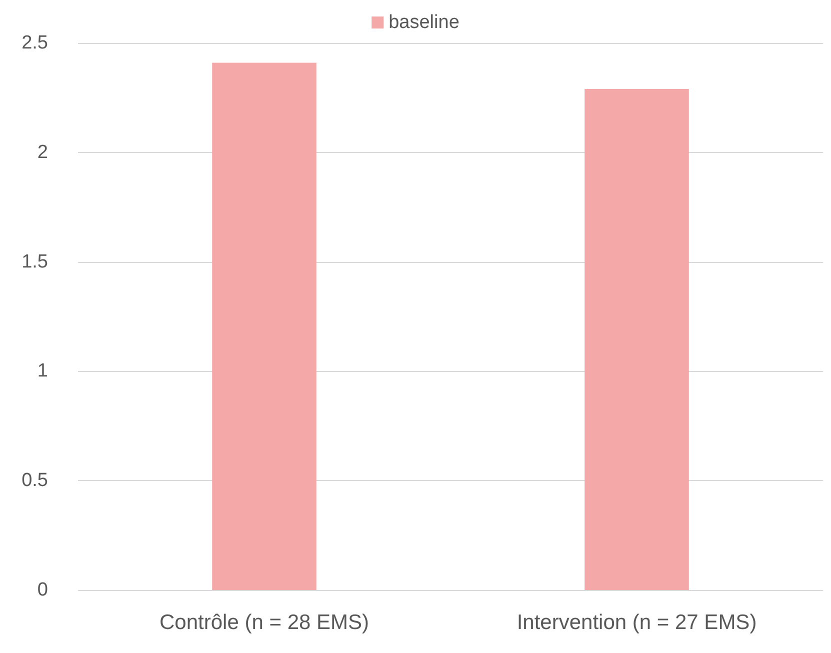 Image resolution: width=831 pixels, height=653 pixels. Describe the element at coordinates (42, 371) in the screenshot. I see `y-tick-label: 1` at that location.